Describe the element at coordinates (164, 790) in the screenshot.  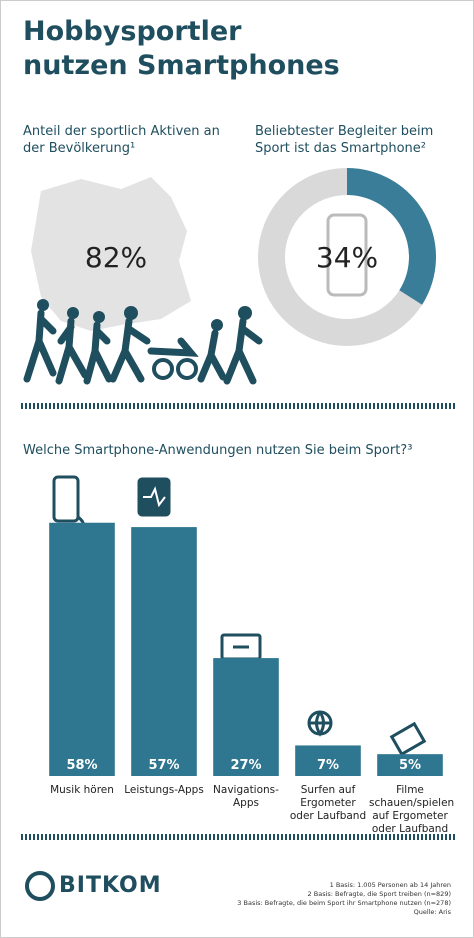
I see `x-tick-label: Leistungs-Apps` at that location.